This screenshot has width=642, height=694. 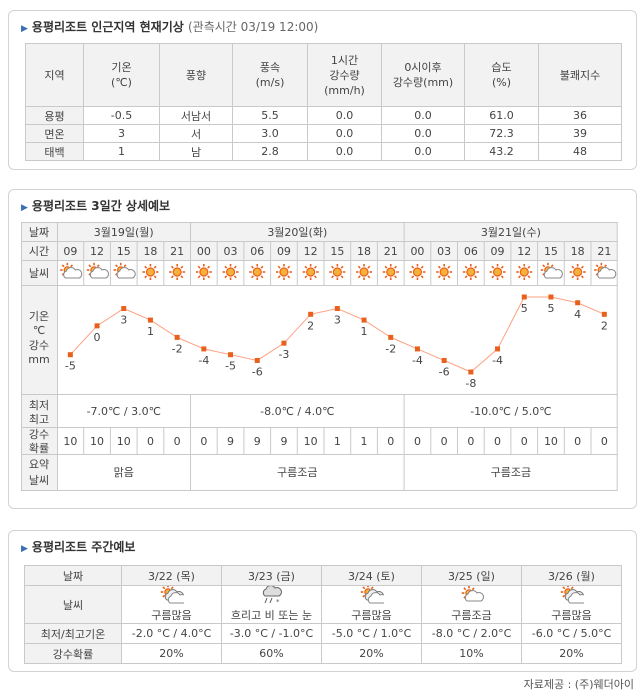 What do you see at coordinates (73, 653) in the screenshot?
I see `weekly-label-prob: 강수확률` at bounding box center [73, 653].